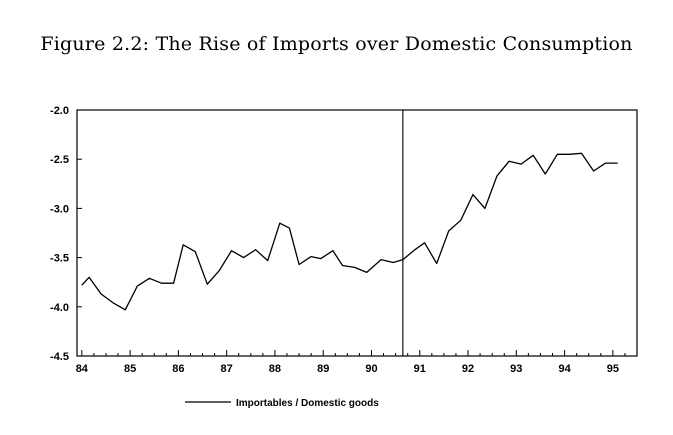 The width and height of the screenshot is (673, 435). Describe the element at coordinates (66, 234) in the screenshot. I see `y-axis: -2.0 -2.5 -3.0 -3.5 -4.0 -4.5` at that location.